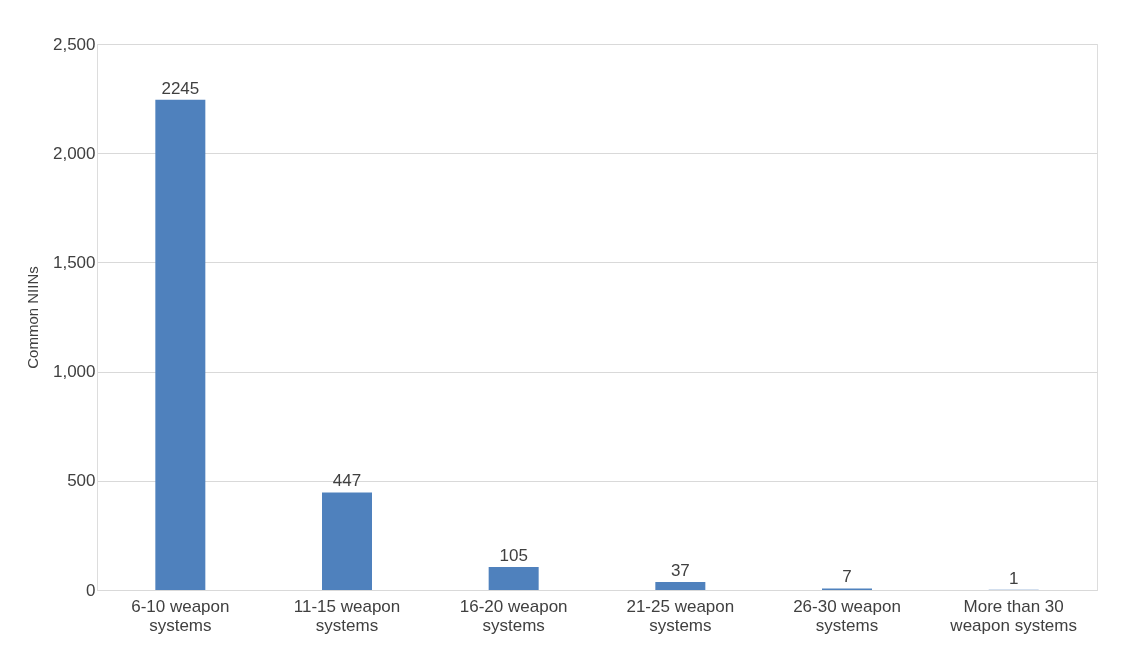  I want to click on y-tick-label: 2,000, so click(74, 153).